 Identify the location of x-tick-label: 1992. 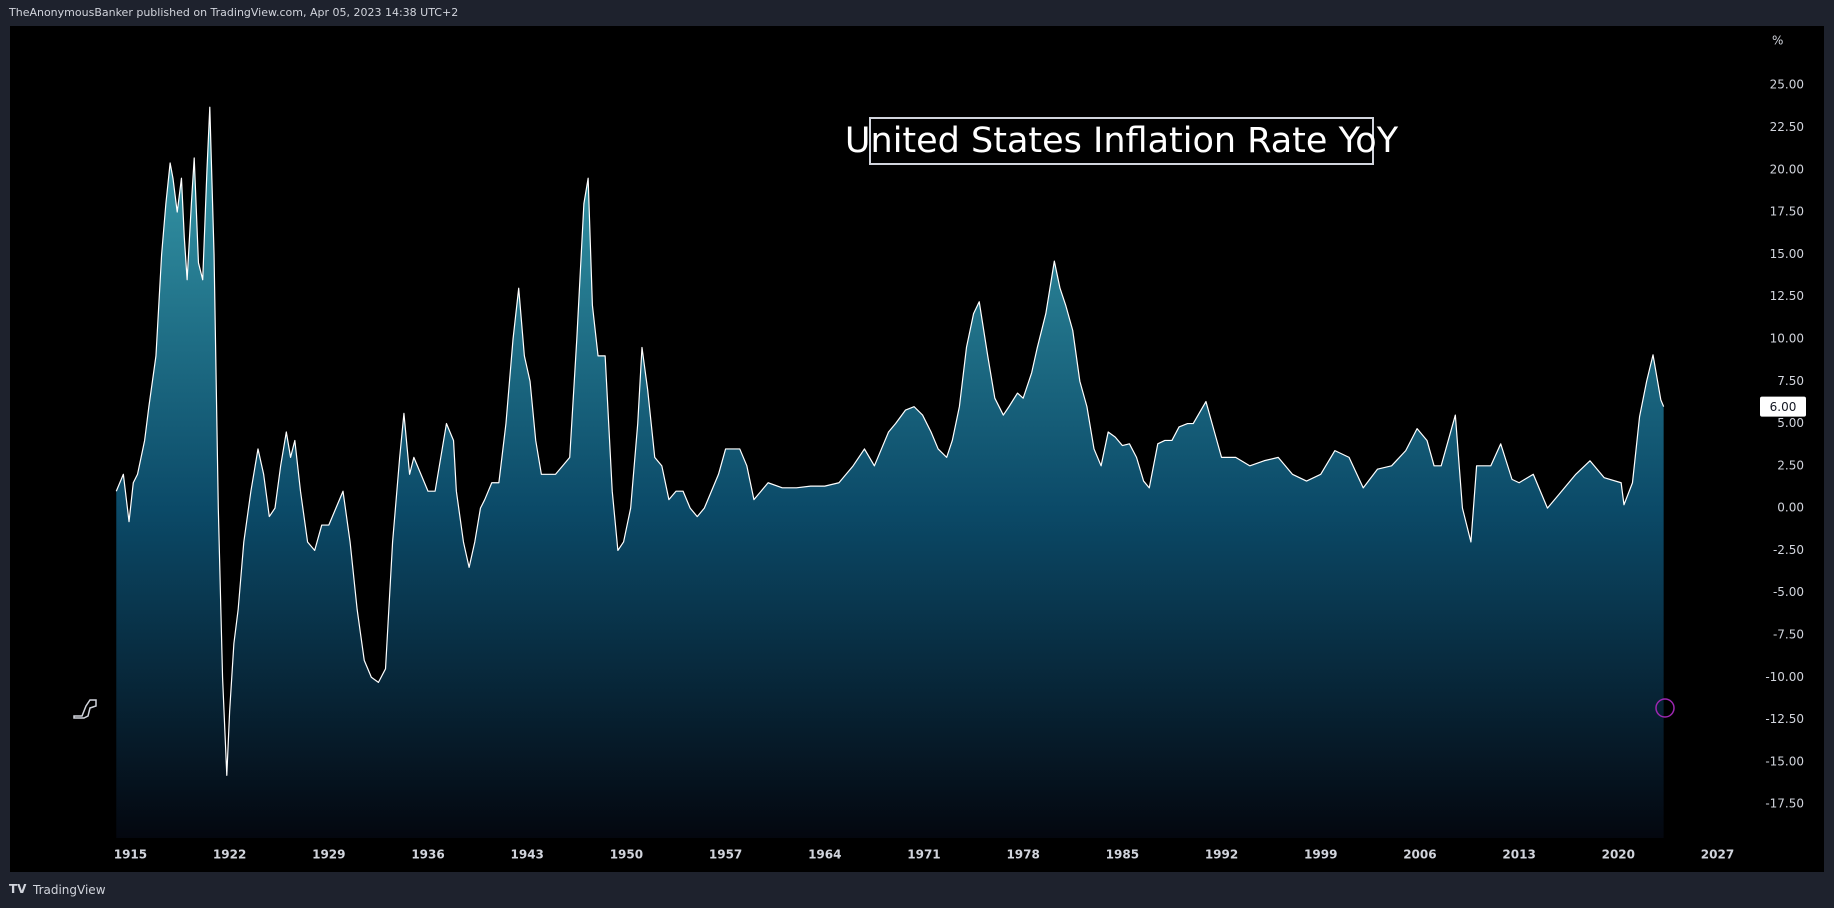
(1221, 855).